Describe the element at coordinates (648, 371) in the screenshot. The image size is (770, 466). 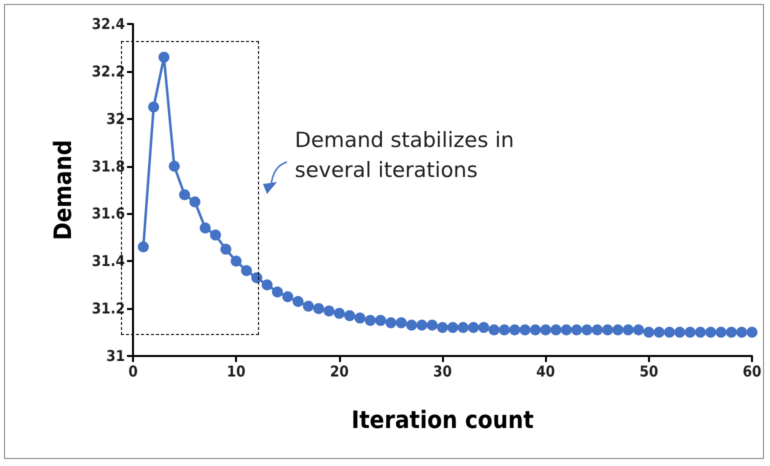
I see `x-tick-label: 50` at that location.